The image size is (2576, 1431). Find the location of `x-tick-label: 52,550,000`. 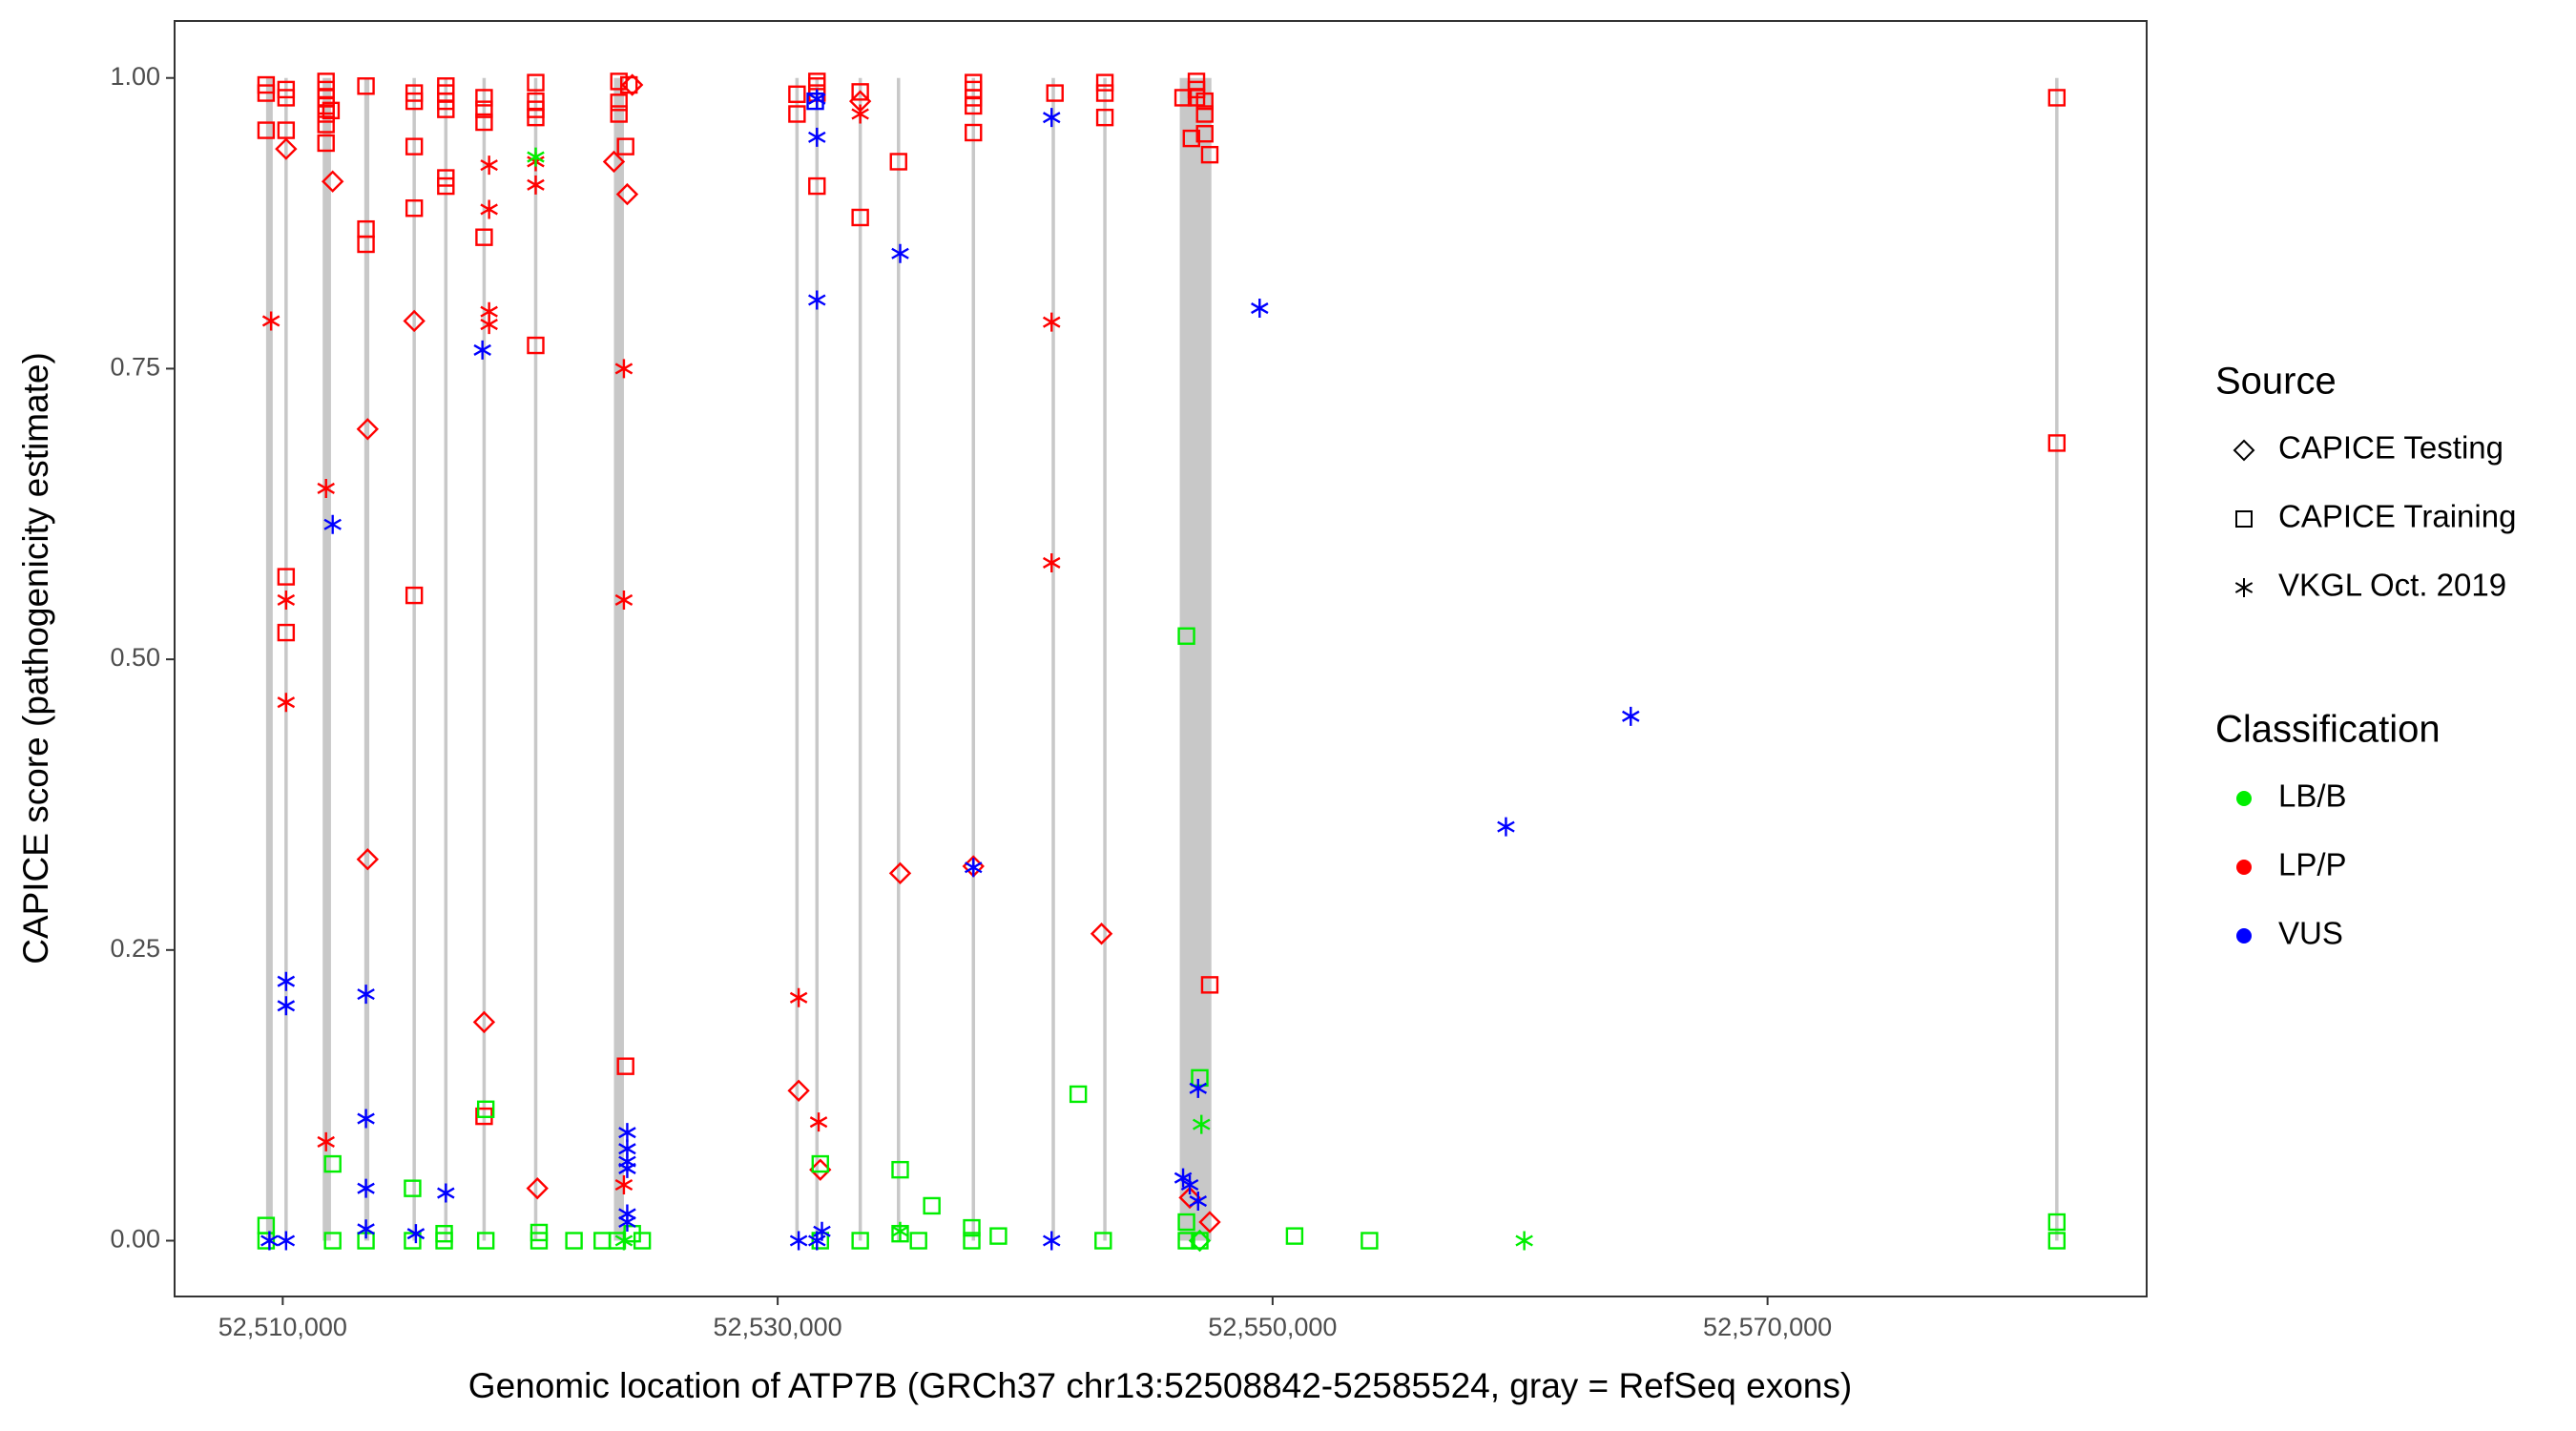

x-tick-label: 52,550,000 is located at coordinates (1272, 1327).